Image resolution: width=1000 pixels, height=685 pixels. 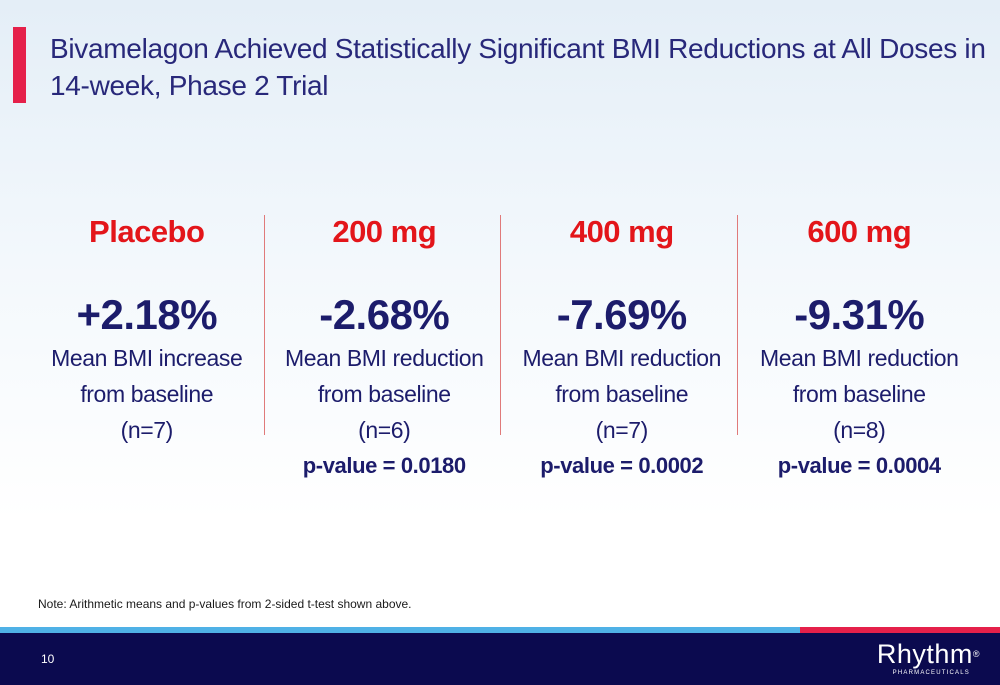 I want to click on dose-label: Placebo, so click(x=147, y=231).